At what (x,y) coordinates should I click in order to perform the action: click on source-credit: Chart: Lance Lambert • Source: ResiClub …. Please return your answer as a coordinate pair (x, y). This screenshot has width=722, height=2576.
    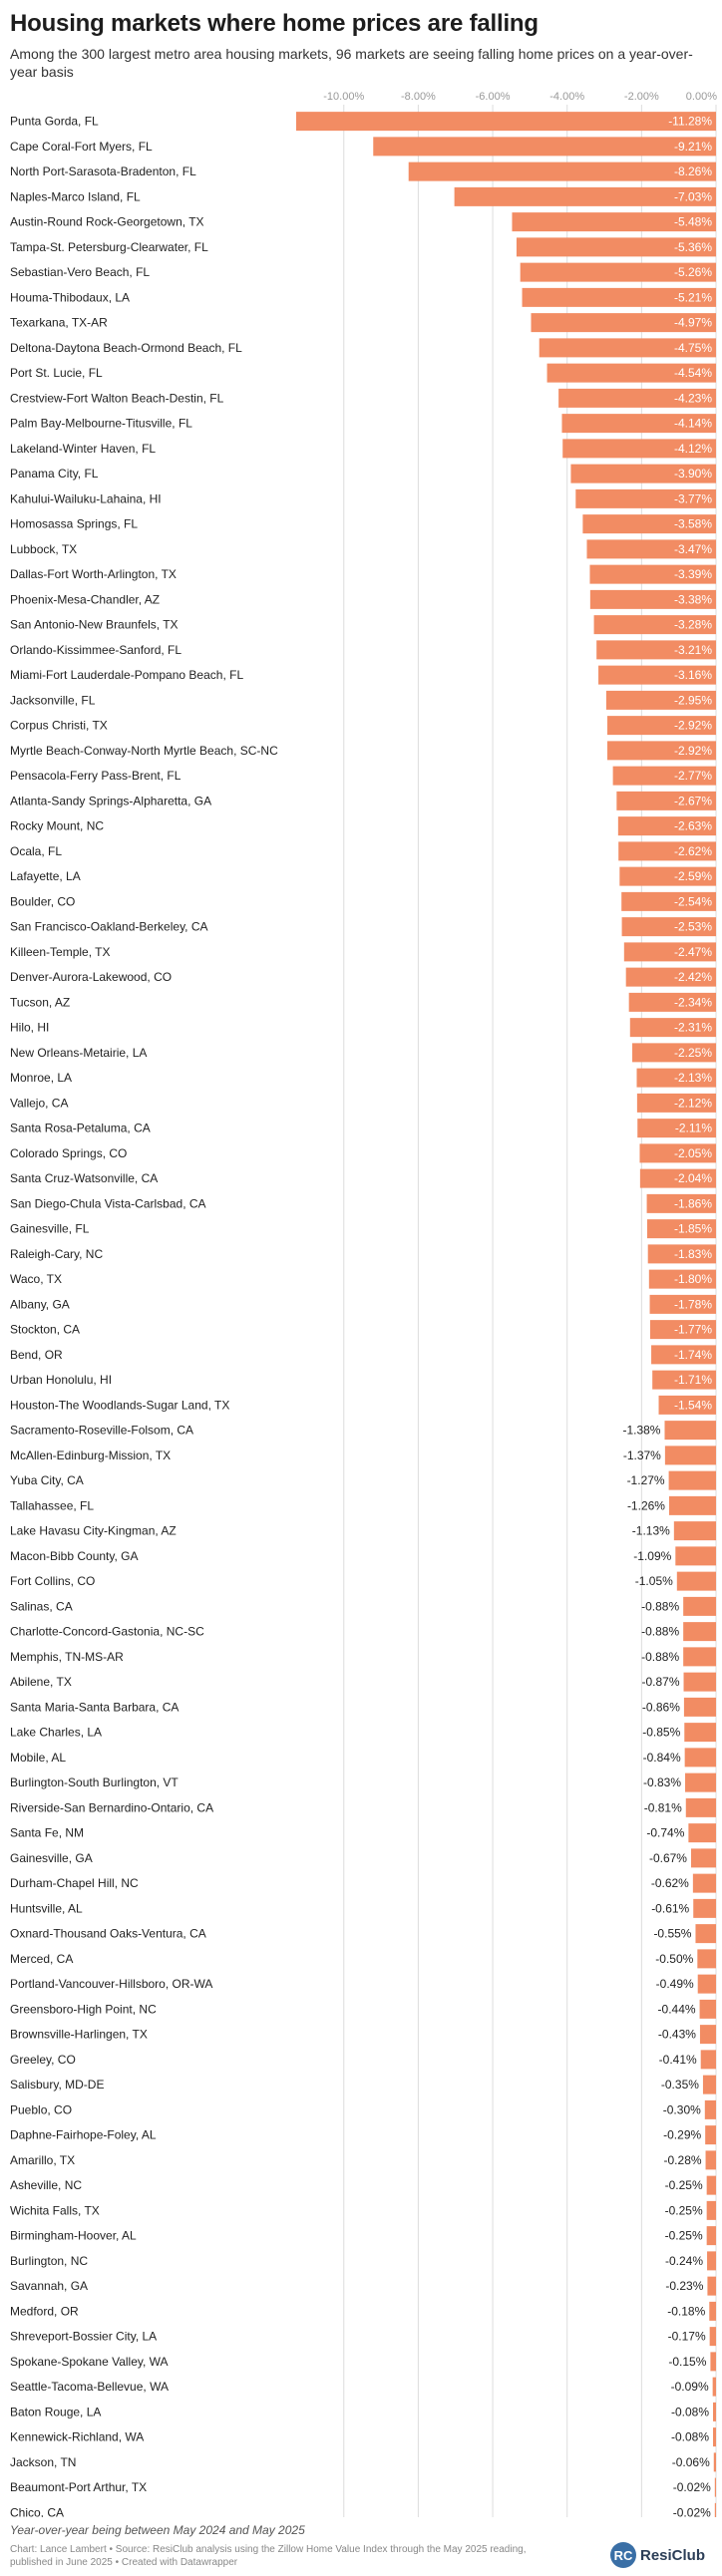
    Looking at the image, I should click on (309, 2556).